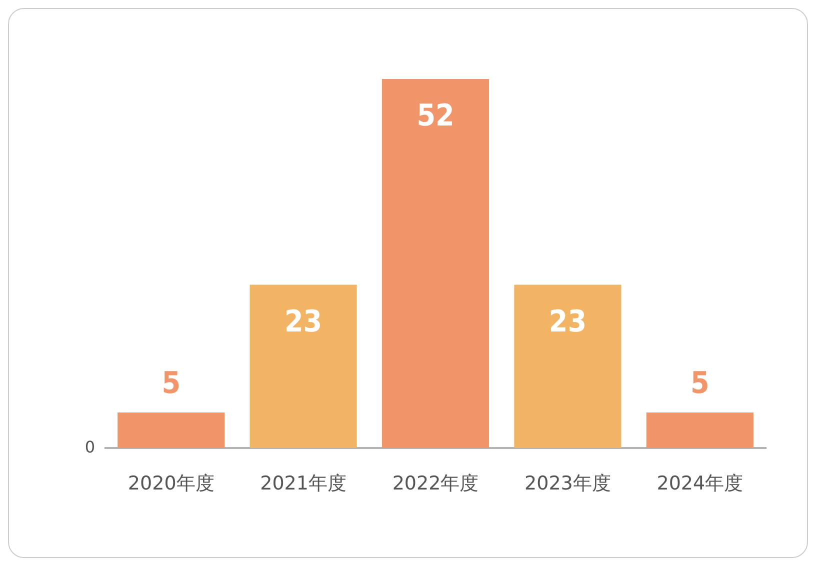  I want to click on x-tick-label: 2020年度, so click(171, 483).